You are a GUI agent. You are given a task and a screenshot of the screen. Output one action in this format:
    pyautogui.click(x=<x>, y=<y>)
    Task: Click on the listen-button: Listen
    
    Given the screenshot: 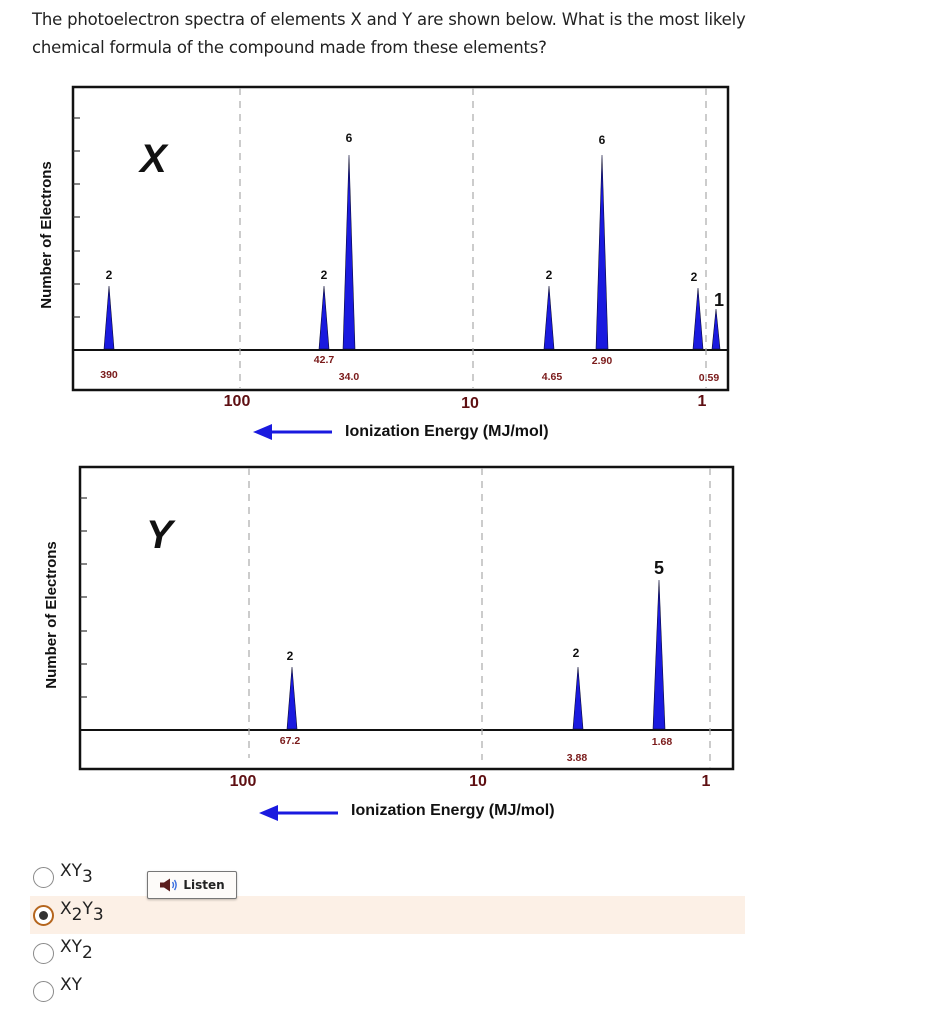 What is the action you would take?
    pyautogui.click(x=192, y=885)
    